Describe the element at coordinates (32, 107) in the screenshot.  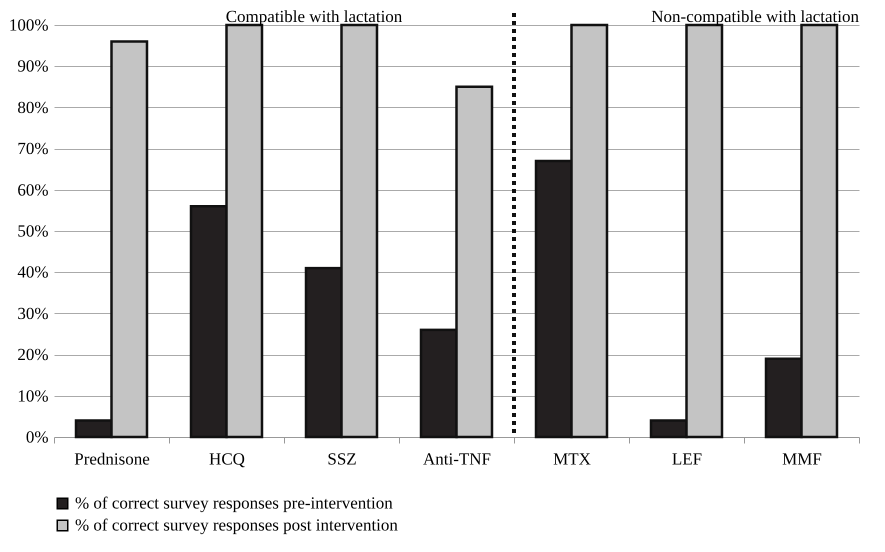
I see `y-tick-label: 80%` at that location.